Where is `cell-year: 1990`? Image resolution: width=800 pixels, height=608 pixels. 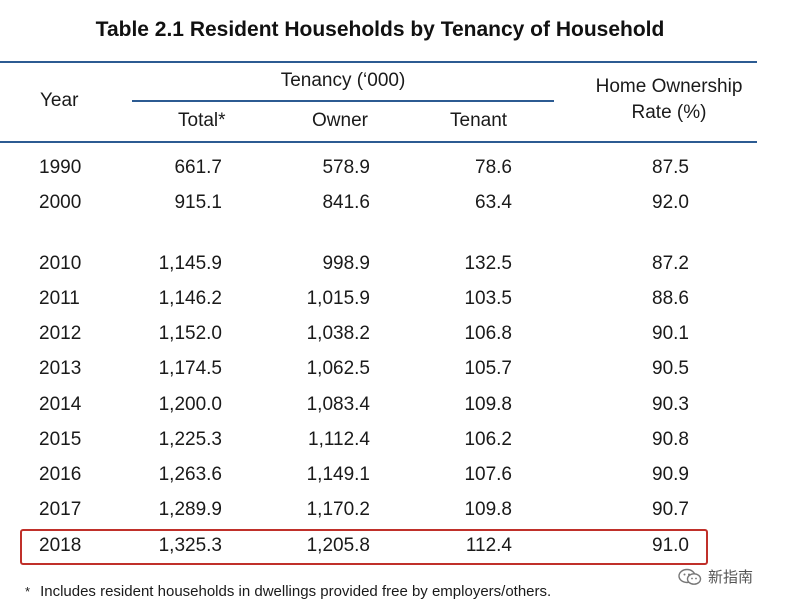
cell-year: 1990 is located at coordinates (60, 167).